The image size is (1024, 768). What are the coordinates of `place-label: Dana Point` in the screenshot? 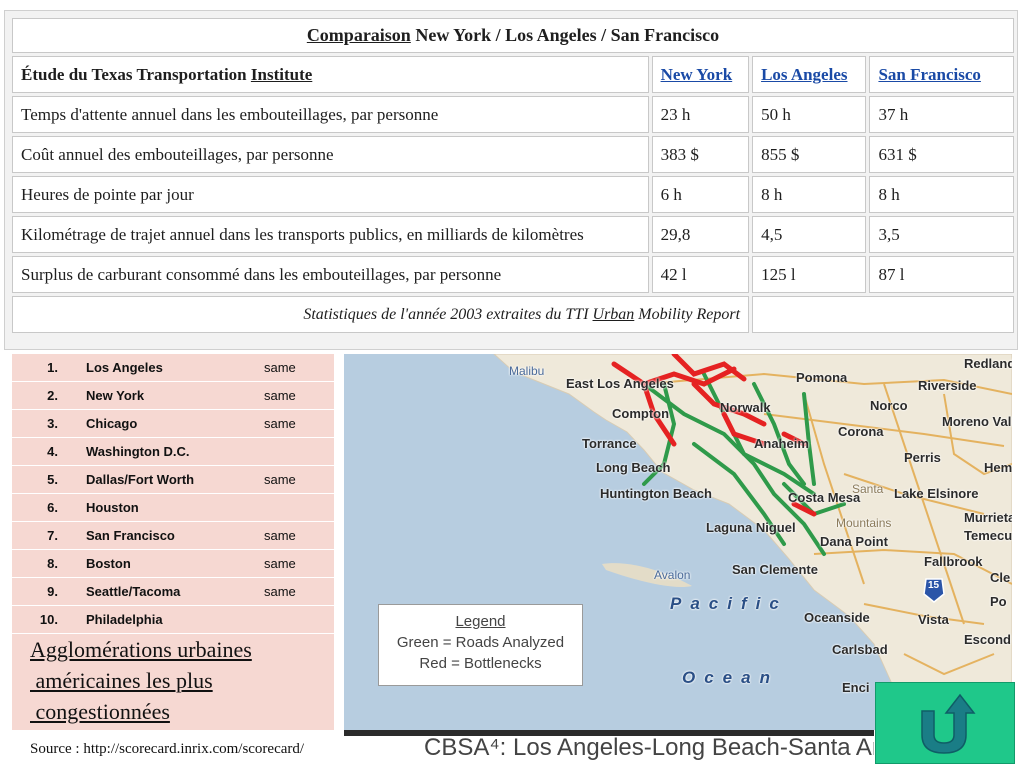 It's located at (854, 541).